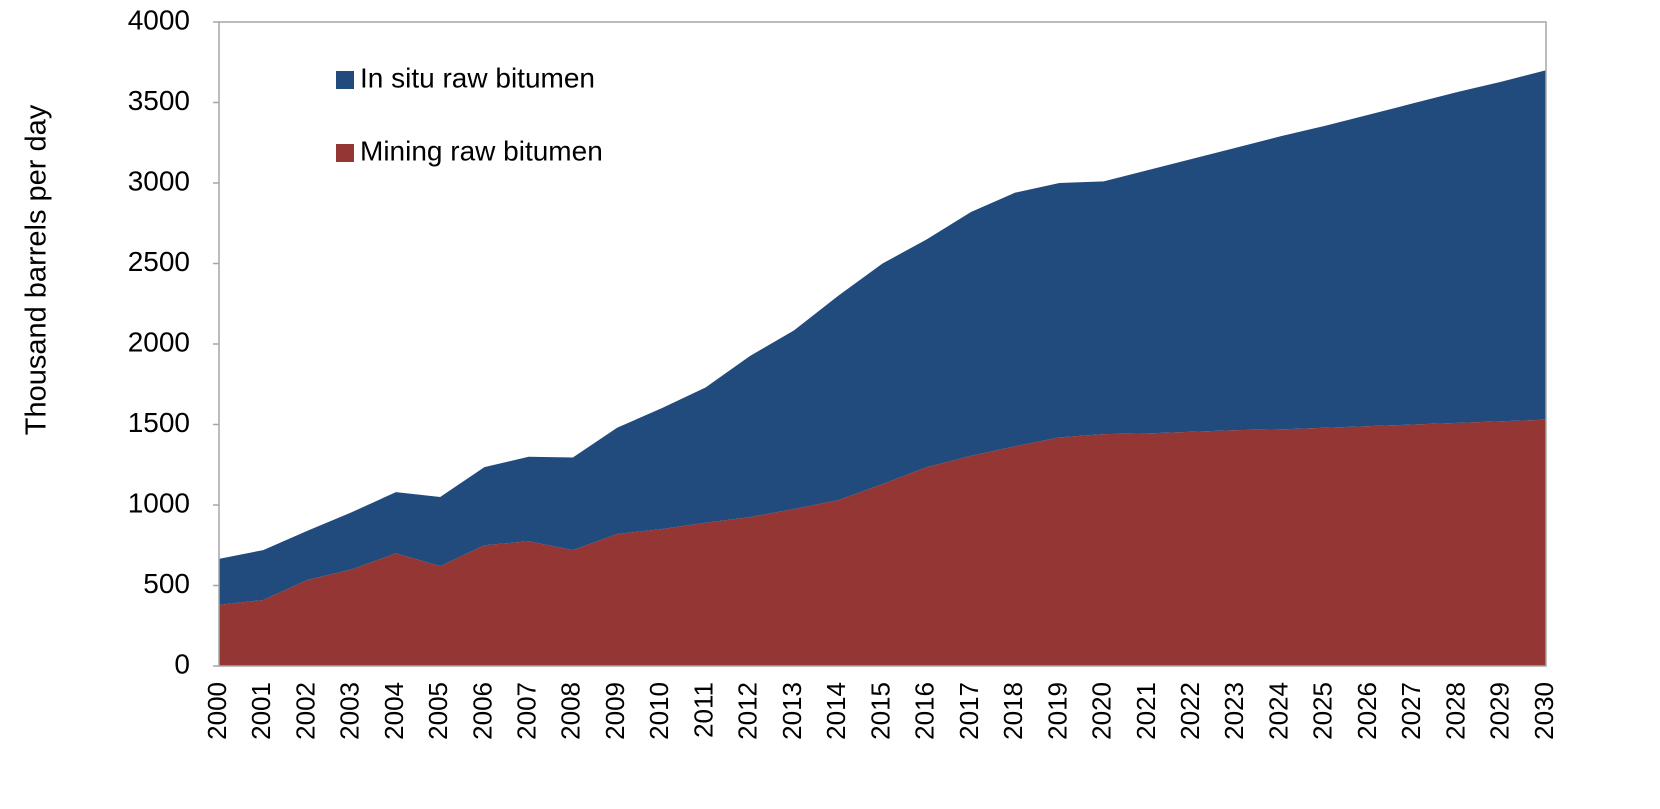 The height and width of the screenshot is (809, 1660). I want to click on x-tick-label: 2013, so click(792, 711).